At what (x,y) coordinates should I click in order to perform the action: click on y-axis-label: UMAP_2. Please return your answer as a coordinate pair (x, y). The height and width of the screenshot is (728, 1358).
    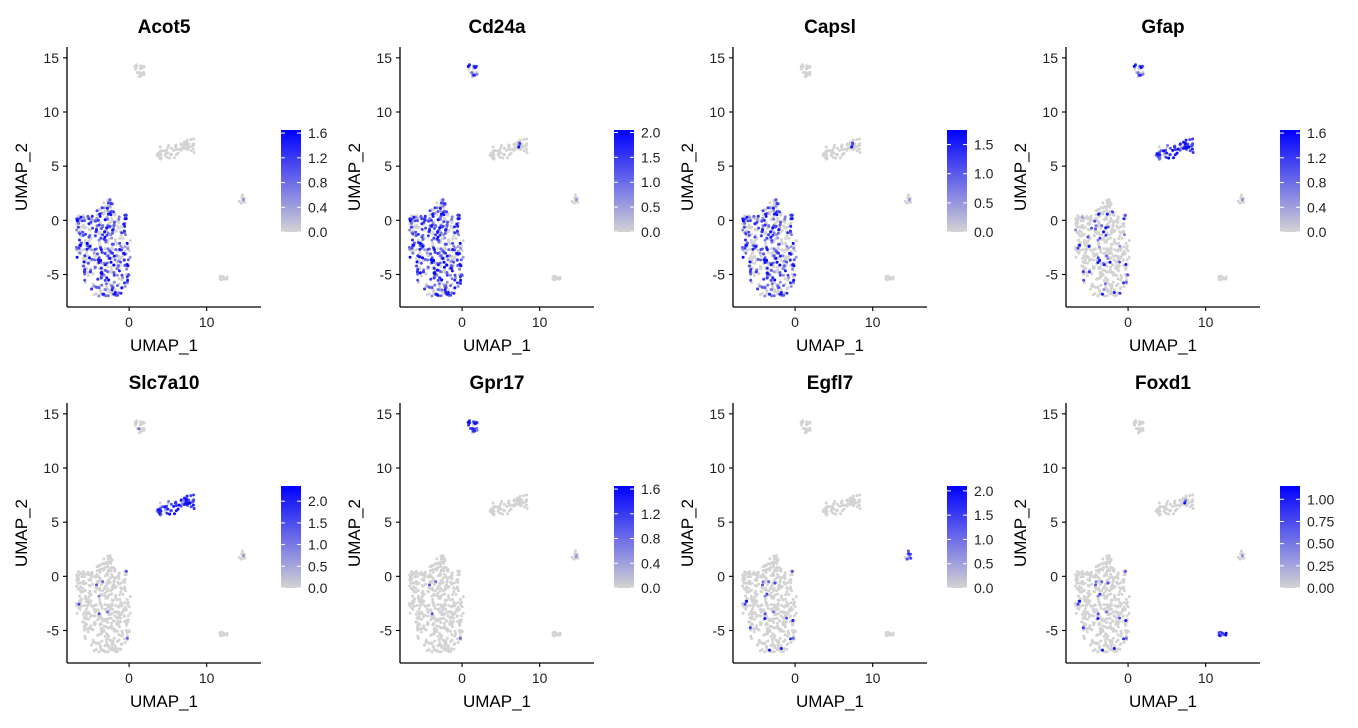
    Looking at the image, I should click on (354, 533).